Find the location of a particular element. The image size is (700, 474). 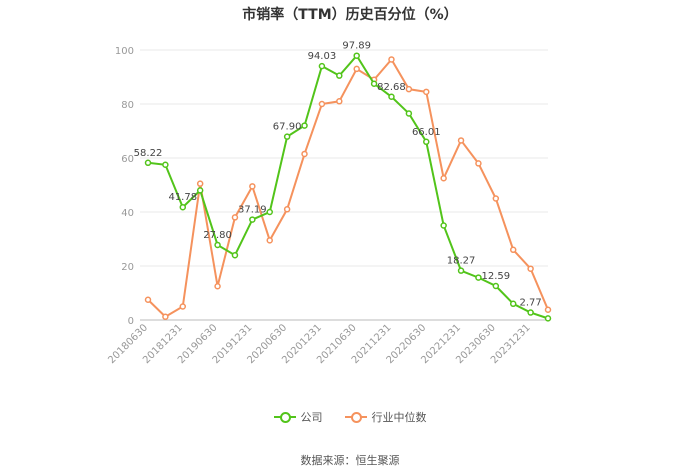

y-tick-label: 100 is located at coordinates (124, 51).